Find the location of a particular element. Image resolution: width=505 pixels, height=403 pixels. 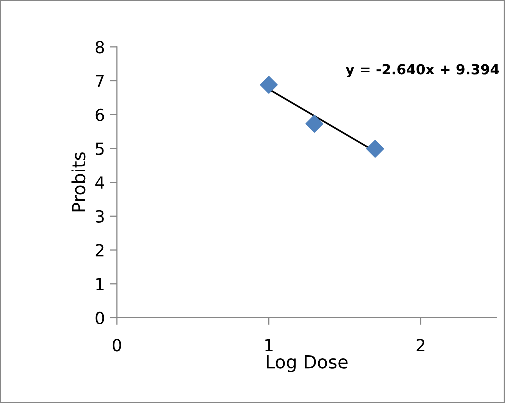

y-tick-label: 1 is located at coordinates (100, 284).